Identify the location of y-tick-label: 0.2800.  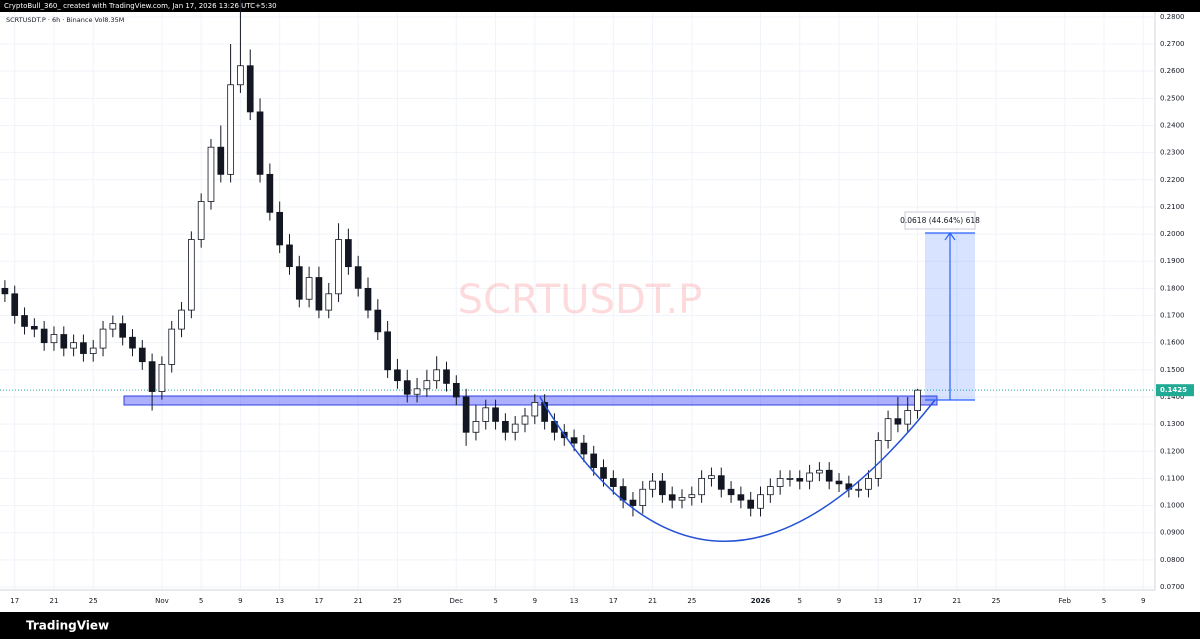
(1172, 17).